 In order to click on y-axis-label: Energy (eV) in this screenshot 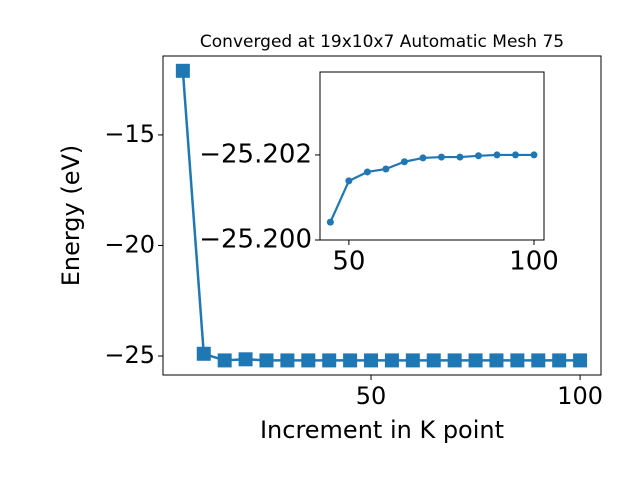, I will do `click(71, 216)`.